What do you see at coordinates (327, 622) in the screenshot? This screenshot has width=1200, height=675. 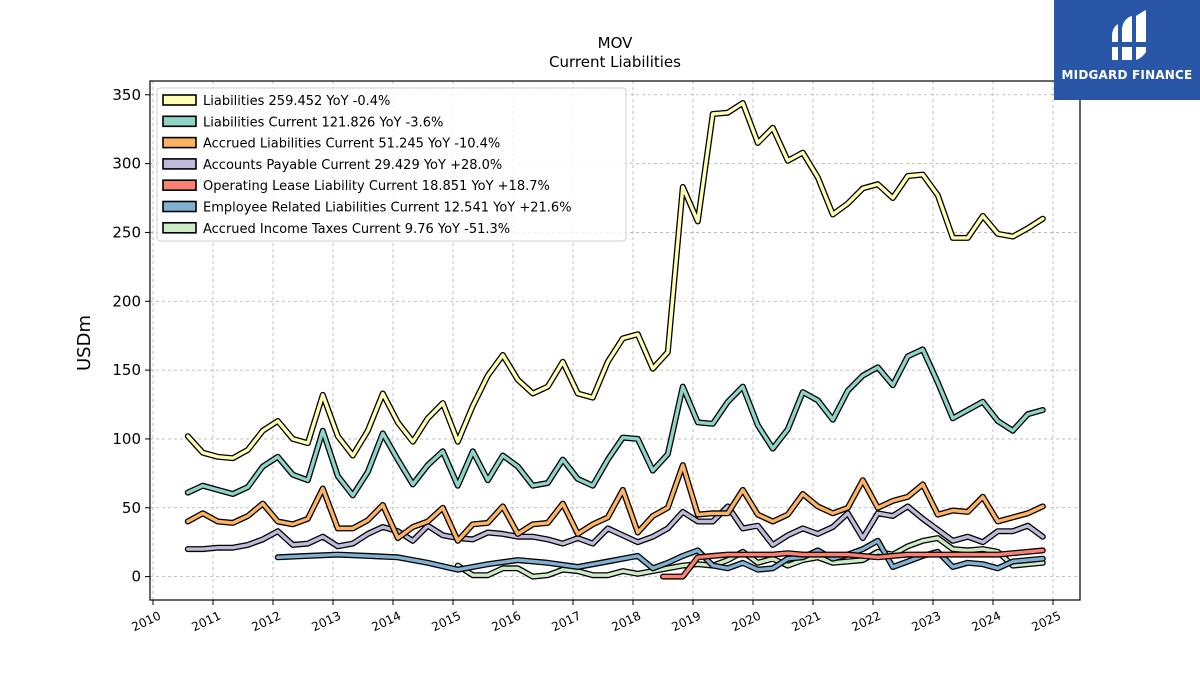 I see `x-tick-label: 2013` at bounding box center [327, 622].